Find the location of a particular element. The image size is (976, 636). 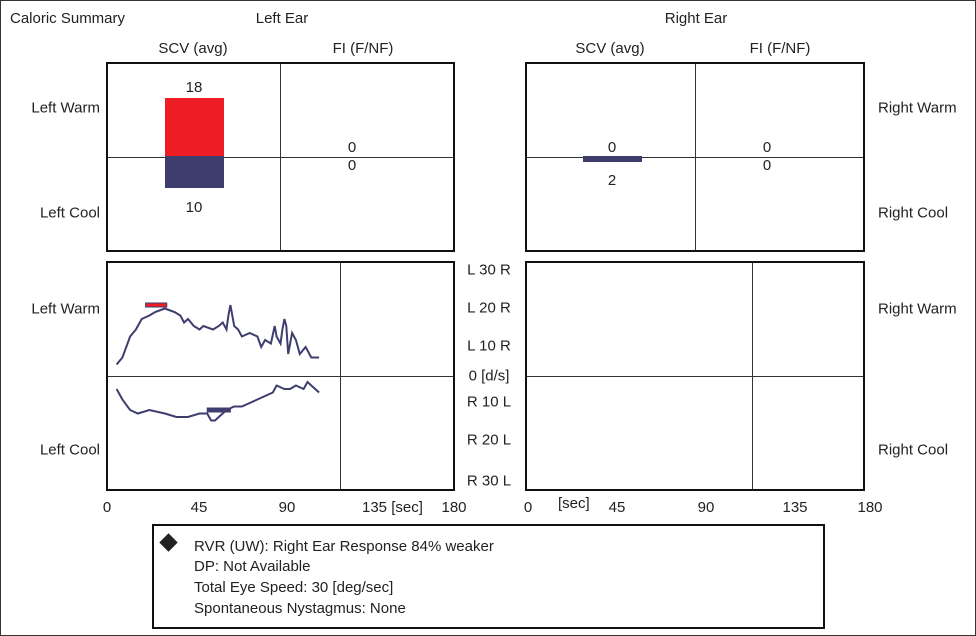

left-warm-label-bottom: Left Warm is located at coordinates (65, 309).